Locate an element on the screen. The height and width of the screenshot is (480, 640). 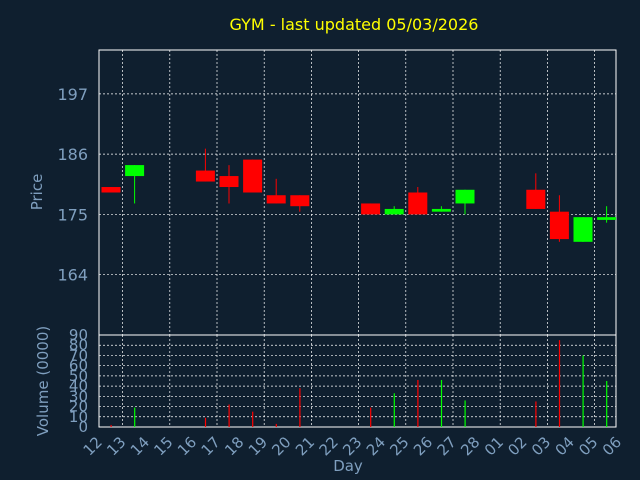
price-tick-label: 175 is located at coordinates (72, 214).